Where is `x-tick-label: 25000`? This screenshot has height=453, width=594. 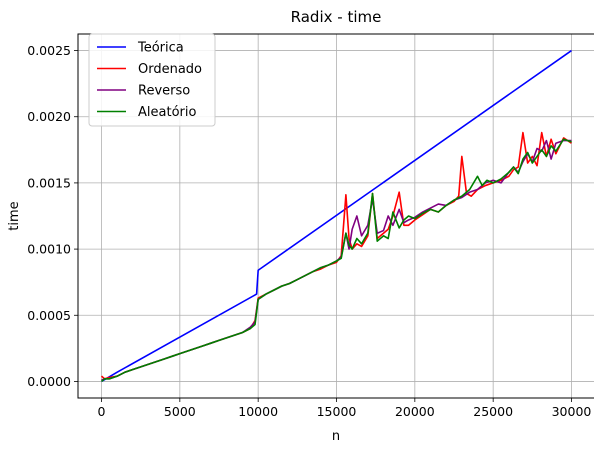 x-tick-label: 25000 is located at coordinates (493, 411).